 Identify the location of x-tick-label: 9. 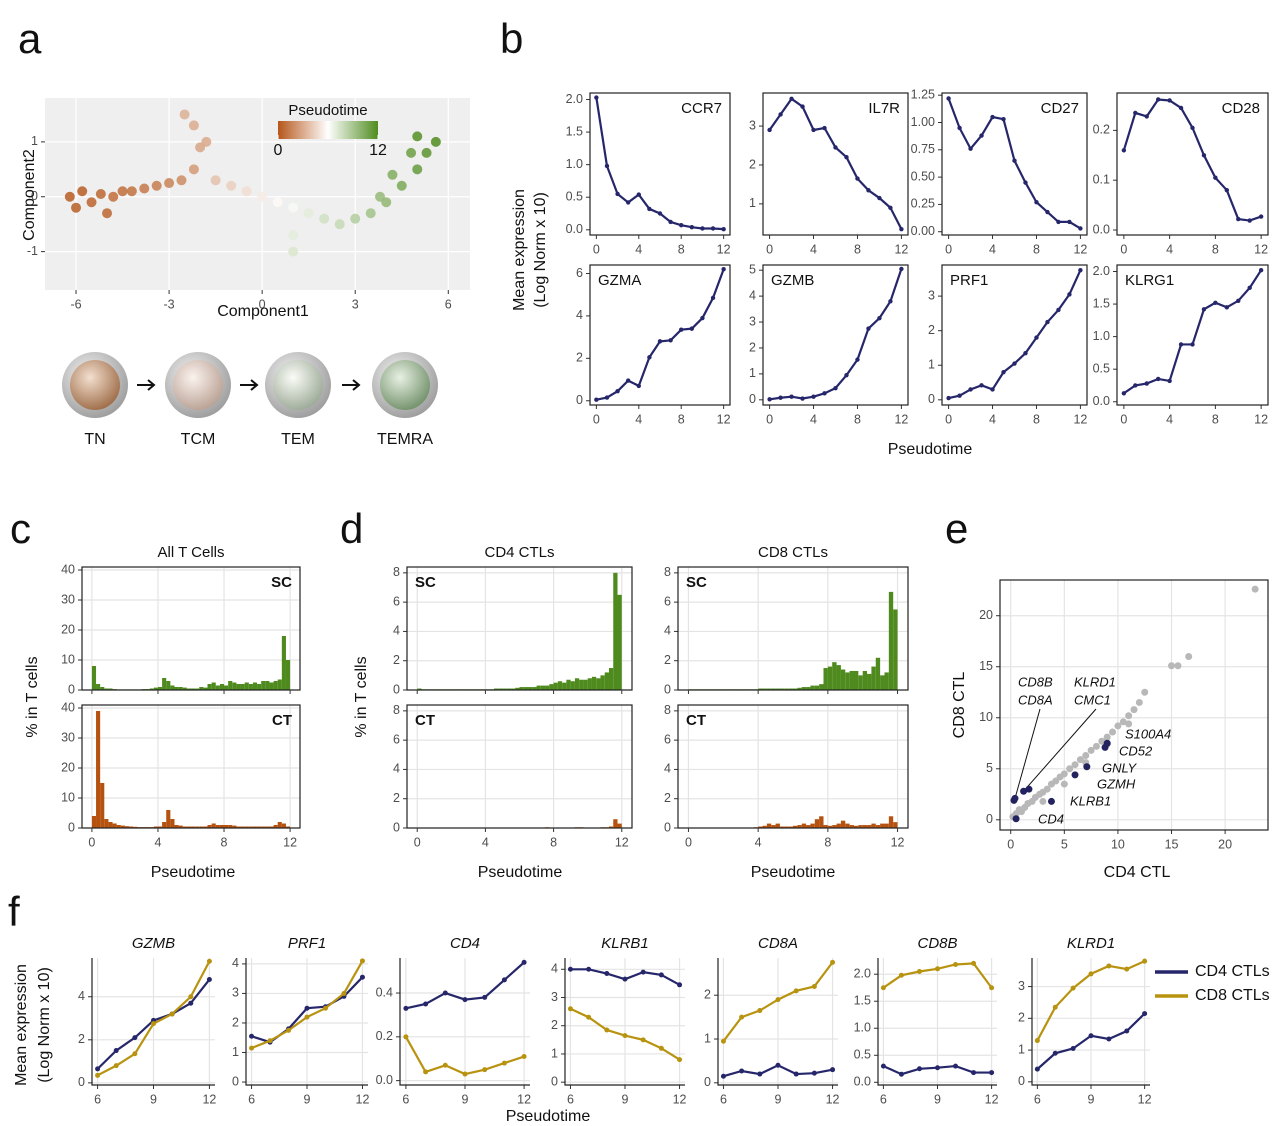
(153, 1099).